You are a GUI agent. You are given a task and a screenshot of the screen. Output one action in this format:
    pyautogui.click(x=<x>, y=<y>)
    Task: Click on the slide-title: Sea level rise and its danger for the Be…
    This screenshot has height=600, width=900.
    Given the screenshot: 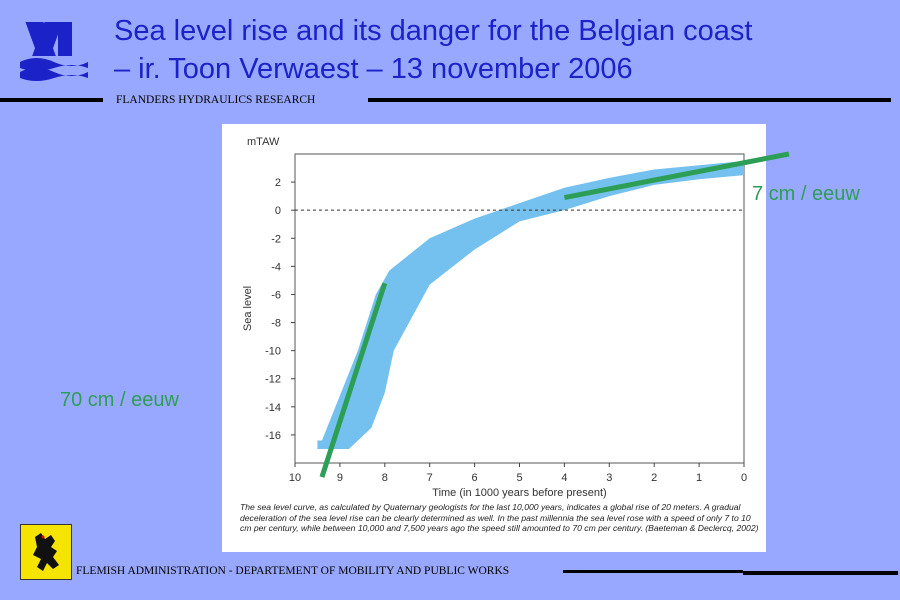 What is the action you would take?
    pyautogui.click(x=504, y=50)
    